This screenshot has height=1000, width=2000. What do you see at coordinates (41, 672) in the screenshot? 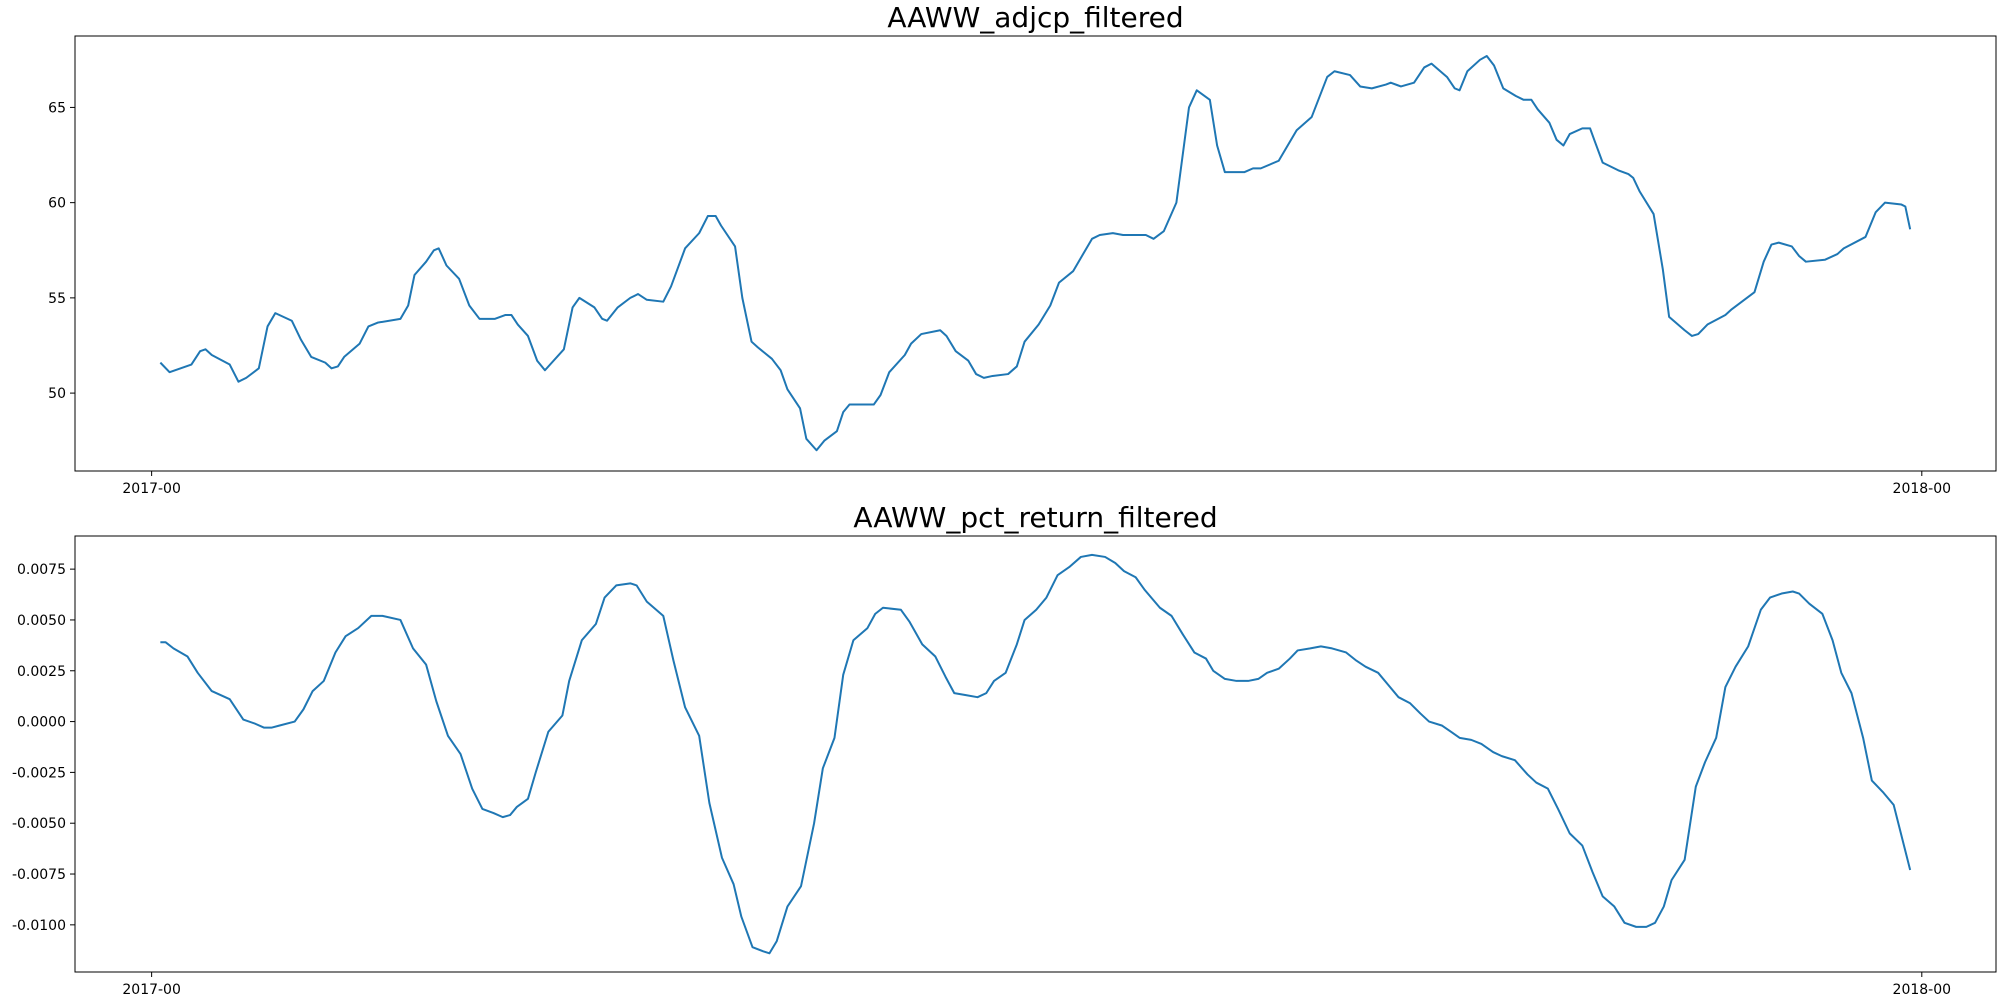
I see `y-tick-label: 0.0025` at bounding box center [41, 672].